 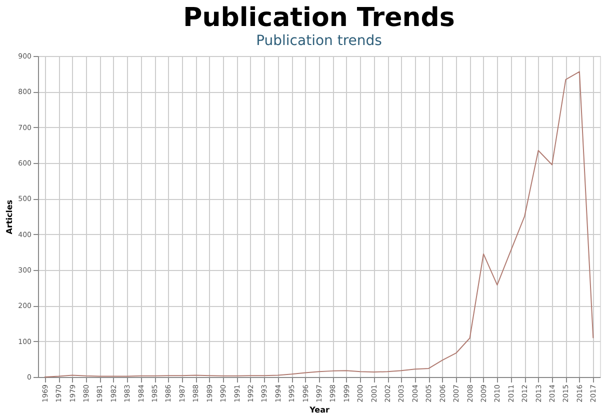 I want to click on chart-title: Publication Trends, so click(x=319, y=18).